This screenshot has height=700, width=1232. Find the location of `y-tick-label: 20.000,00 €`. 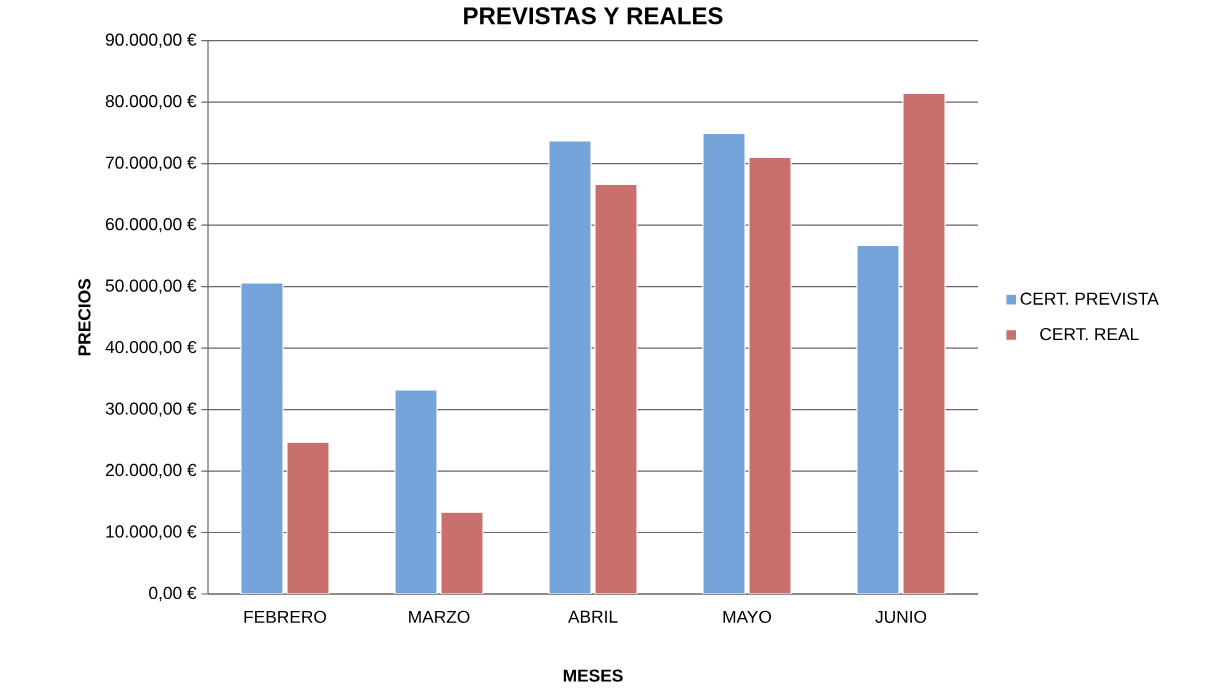

y-tick-label: 20.000,00 € is located at coordinates (151, 471).